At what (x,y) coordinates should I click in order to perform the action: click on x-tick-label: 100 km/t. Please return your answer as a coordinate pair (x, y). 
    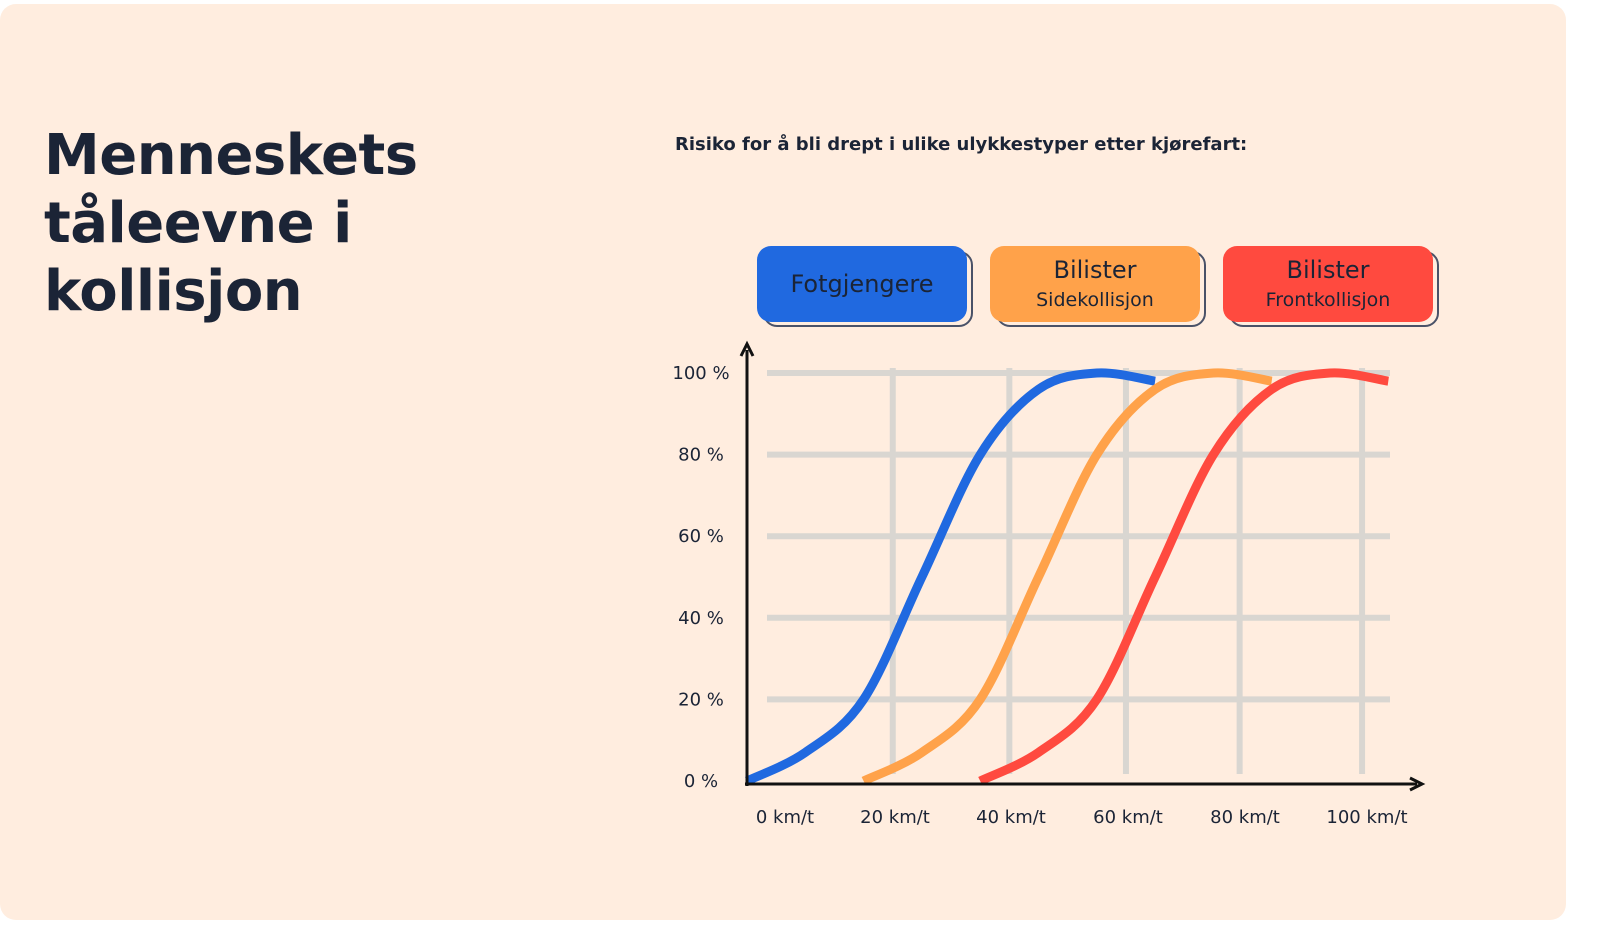
    Looking at the image, I should click on (1366, 817).